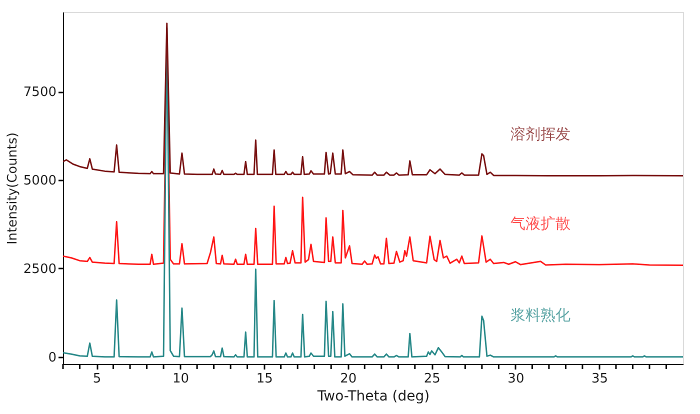 This screenshot has height=414, width=700. What do you see at coordinates (39, 269) in the screenshot?
I see `y-tick-label: 2500` at bounding box center [39, 269].